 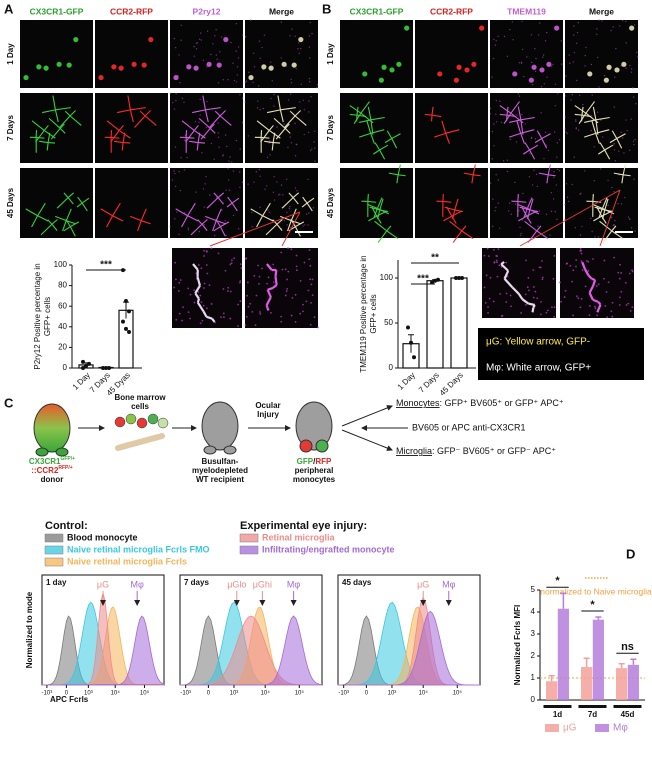 I want to click on x-tick-label: 1d, so click(x=557, y=714).